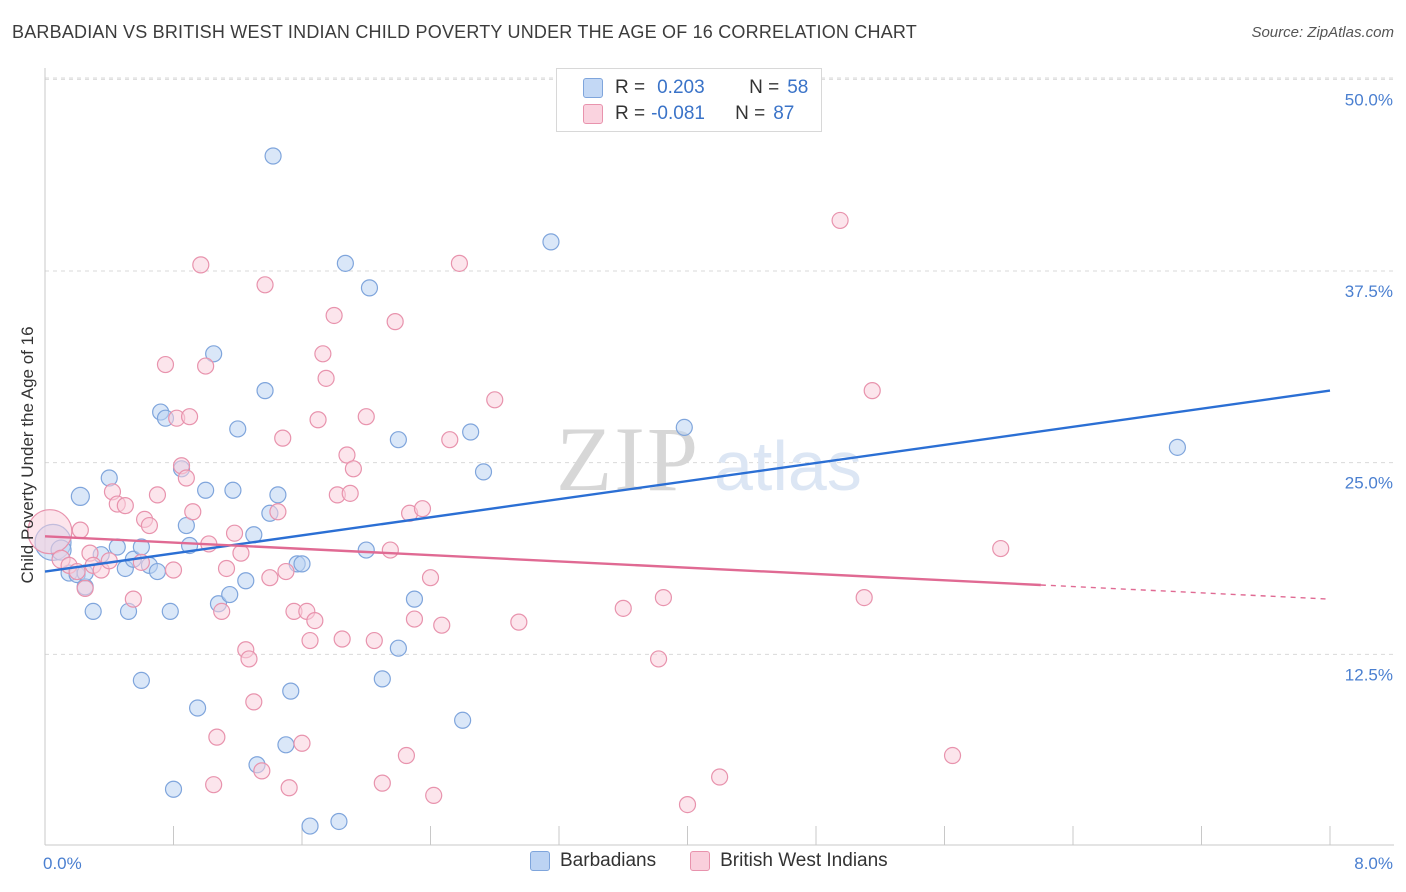 Image resolution: width=1406 pixels, height=892 pixels. I want to click on stats-n-value: 87, so click(784, 113).